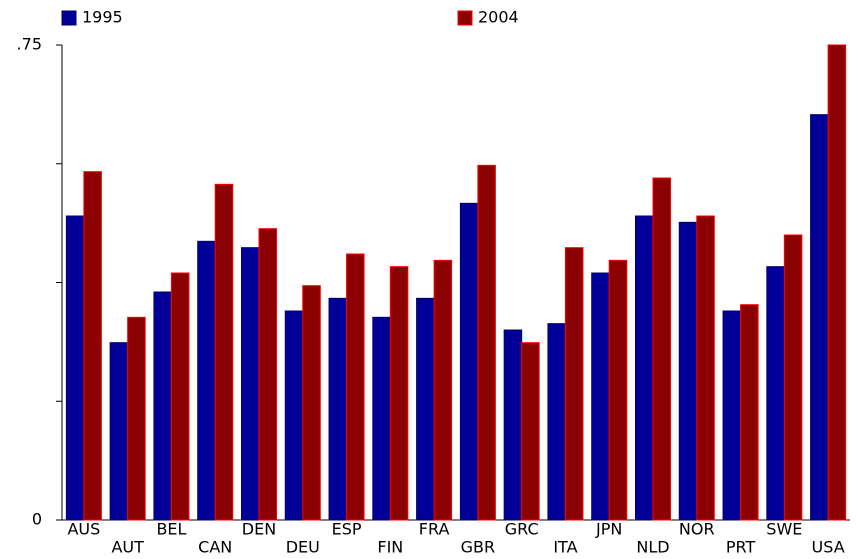 The width and height of the screenshot is (858, 559). Describe the element at coordinates (434, 529) in the screenshot. I see `x-tick-label: FRA` at that location.